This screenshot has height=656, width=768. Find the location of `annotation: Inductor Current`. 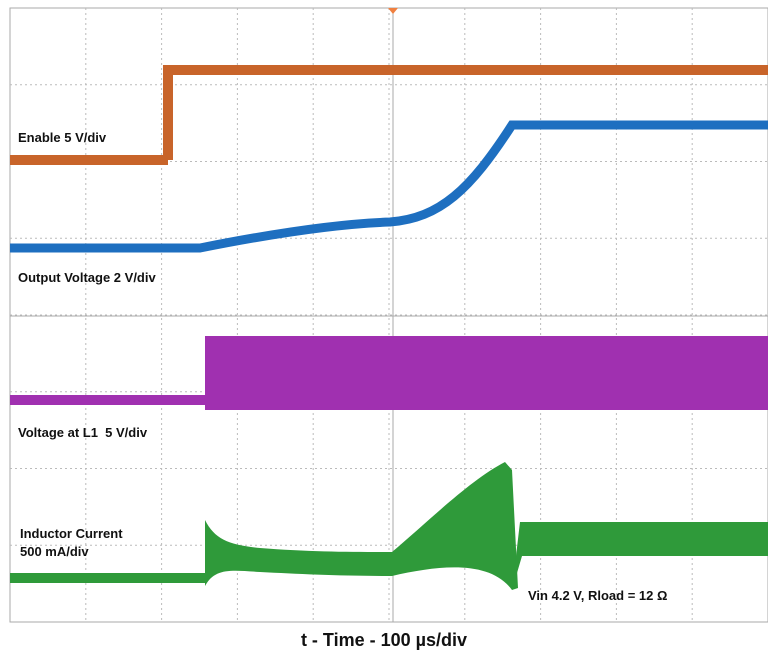

annotation: Inductor Current is located at coordinates (71, 533).